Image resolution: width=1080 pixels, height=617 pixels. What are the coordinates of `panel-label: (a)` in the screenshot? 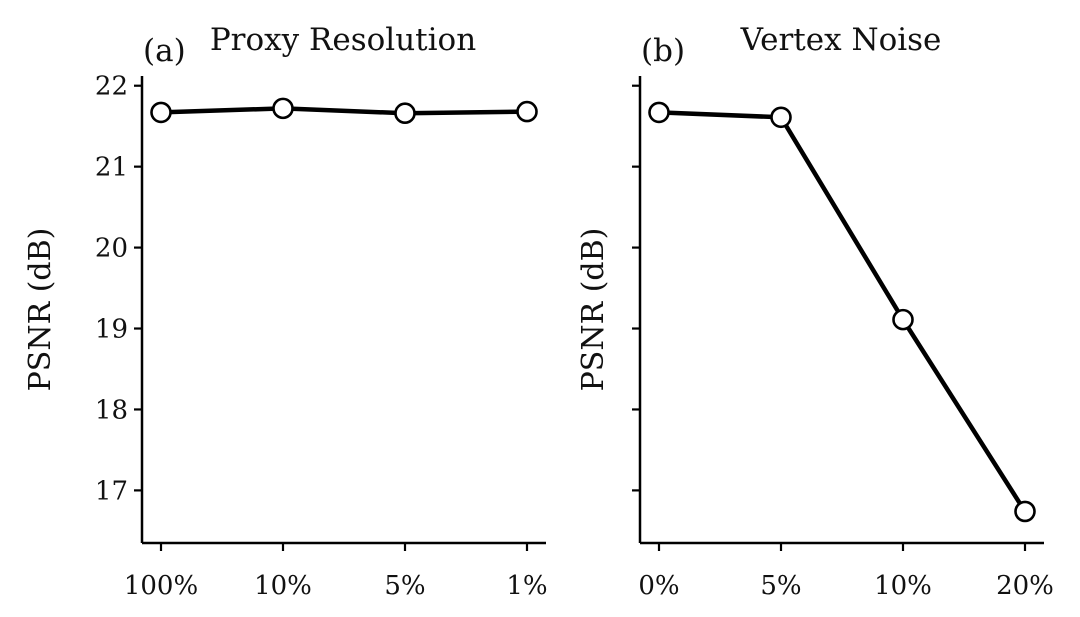 It's located at (164, 51).